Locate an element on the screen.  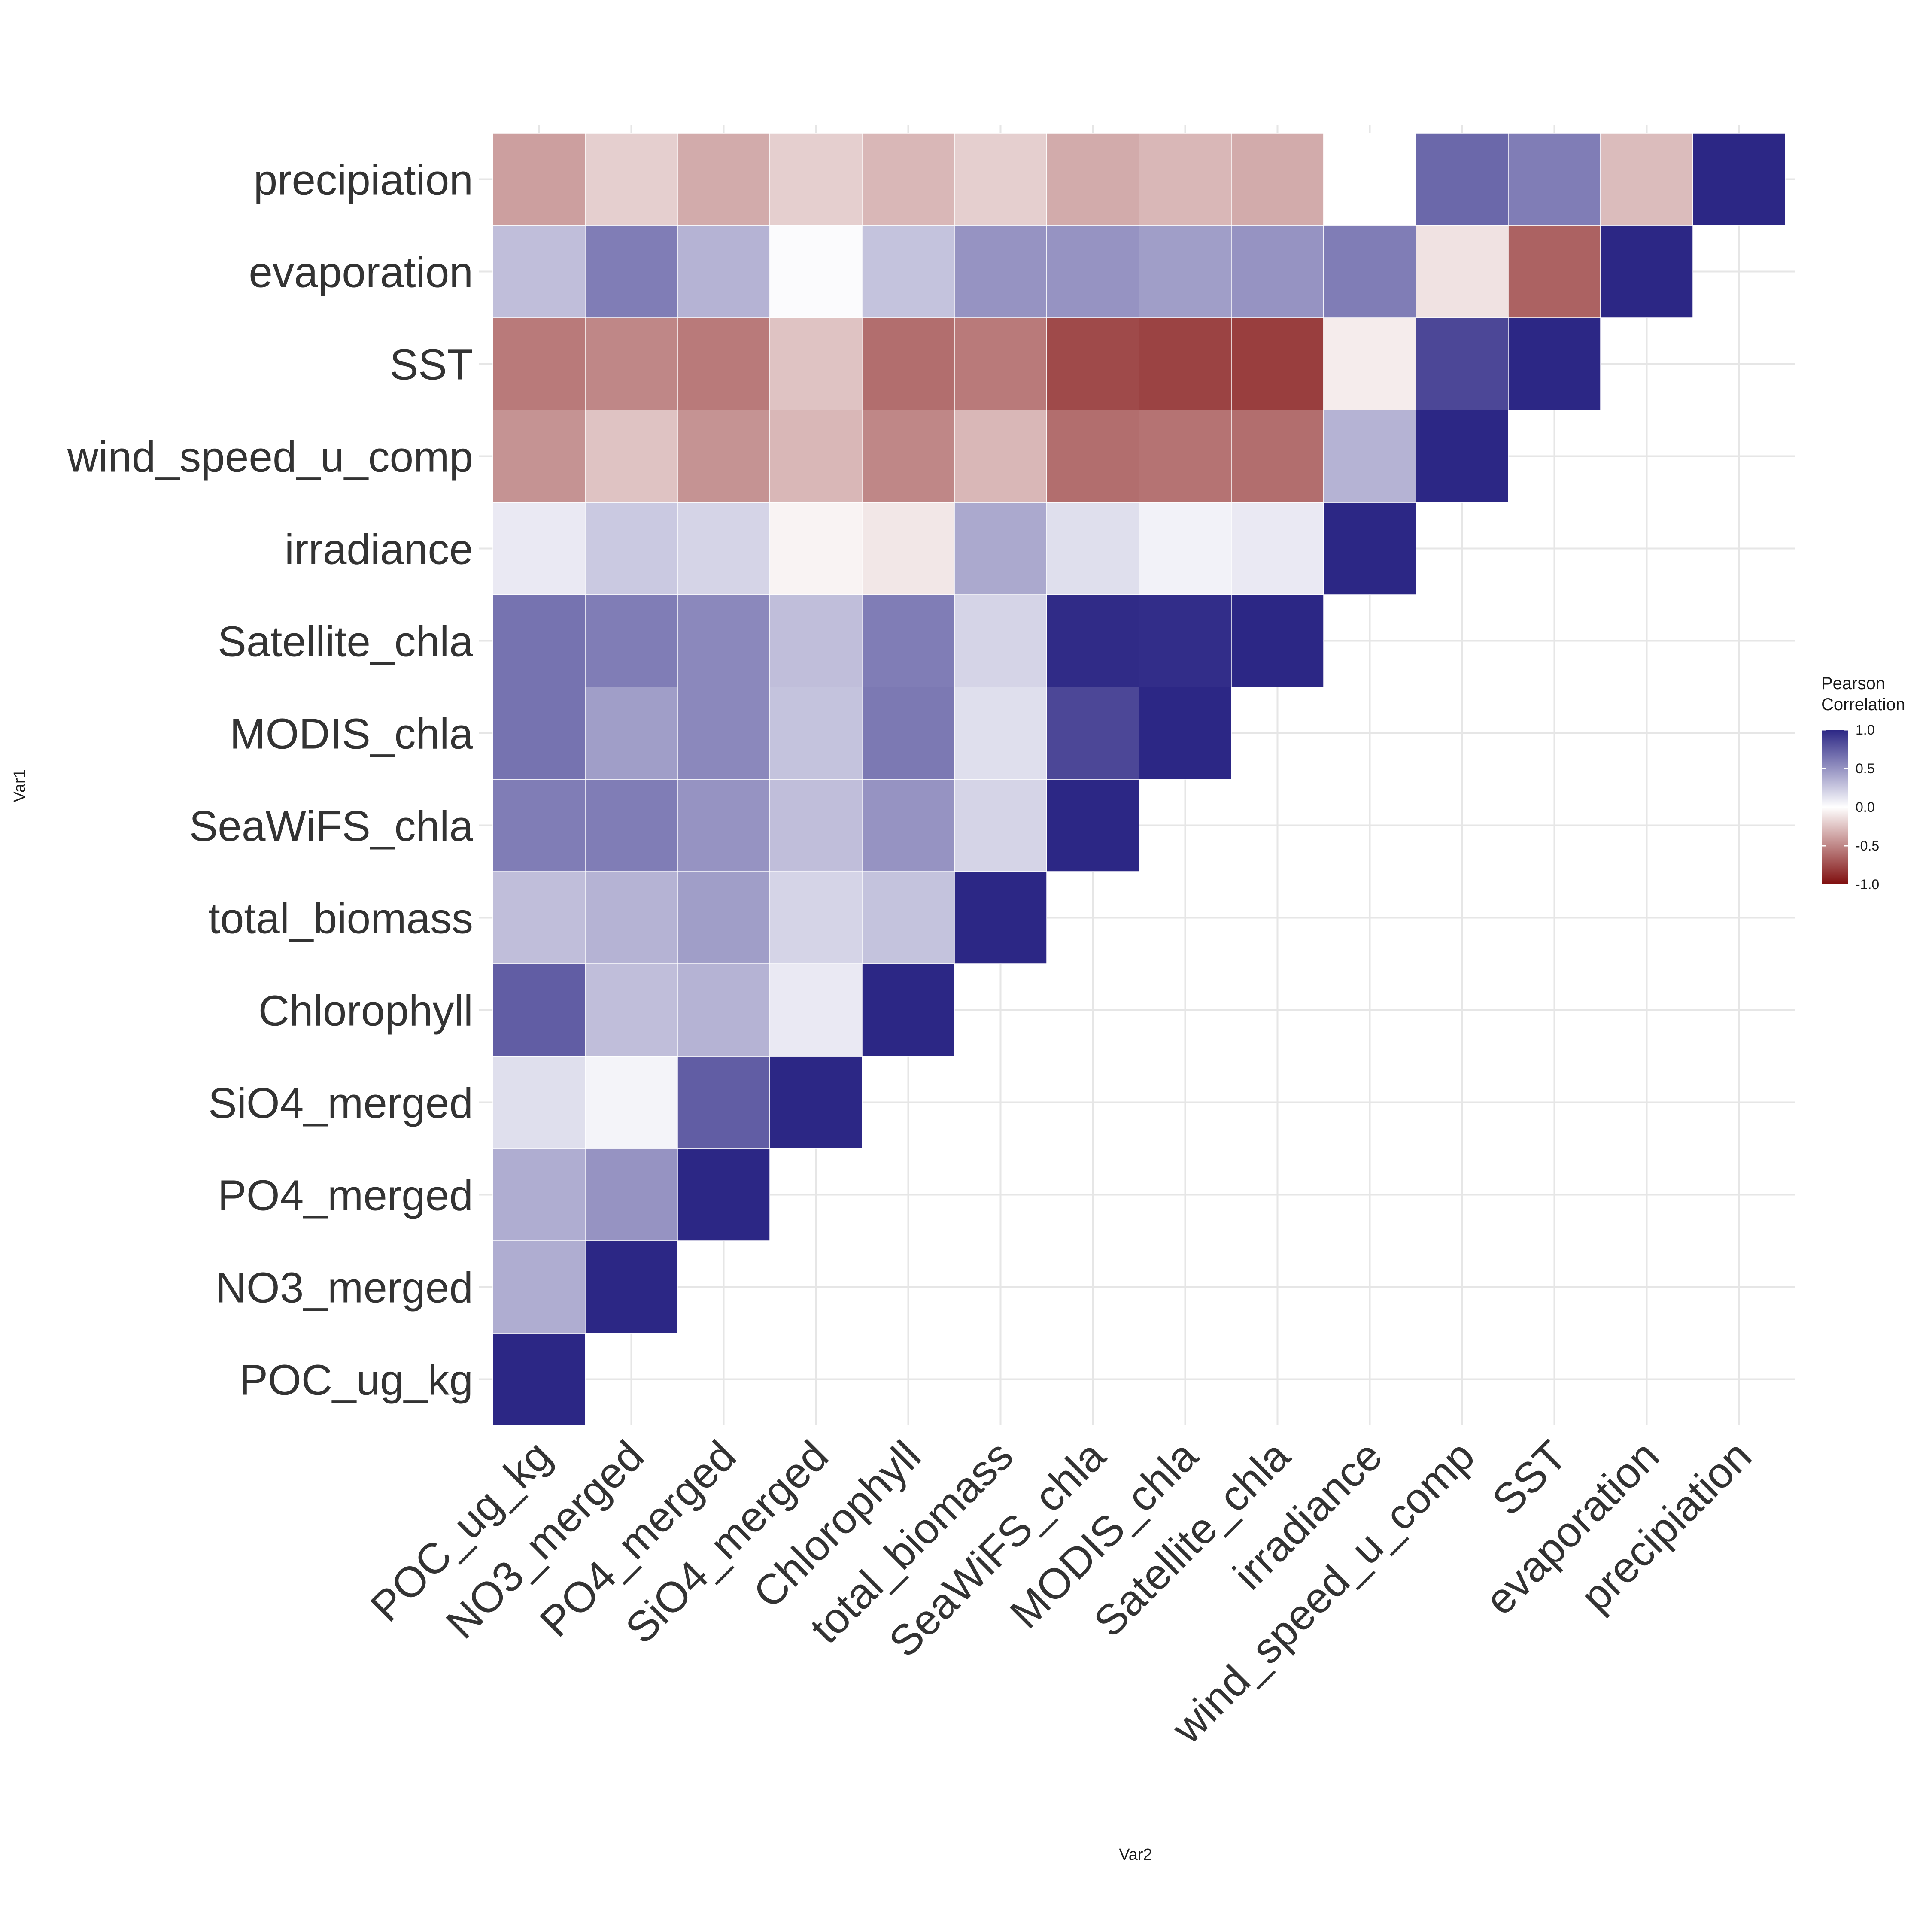
y-tick-label: irradiance is located at coordinates (379, 550).